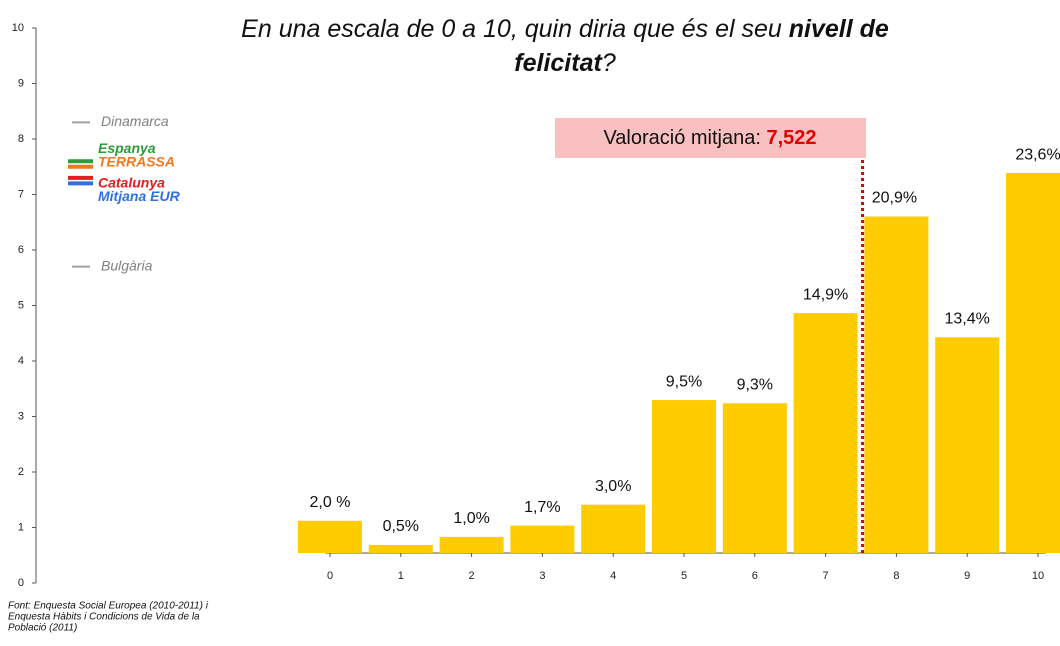 The height and width of the screenshot is (646, 1060). I want to click on y-tick-label: 2, so click(21, 472).